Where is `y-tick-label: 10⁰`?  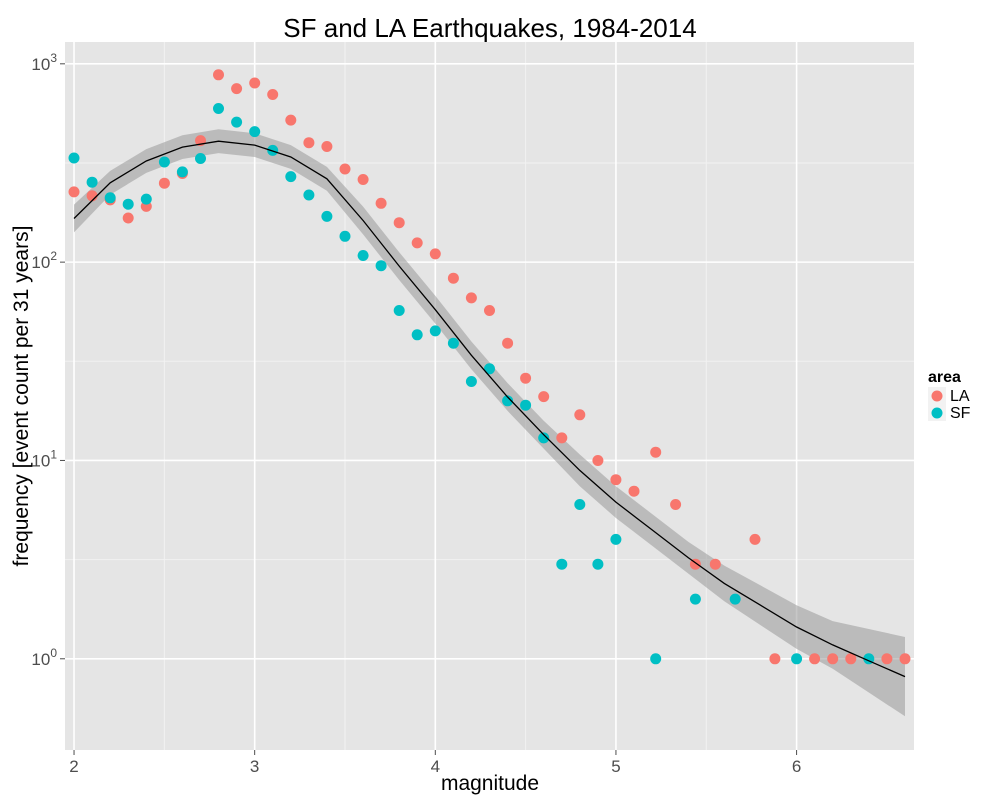
y-tick-label: 10⁰ is located at coordinates (44, 657).